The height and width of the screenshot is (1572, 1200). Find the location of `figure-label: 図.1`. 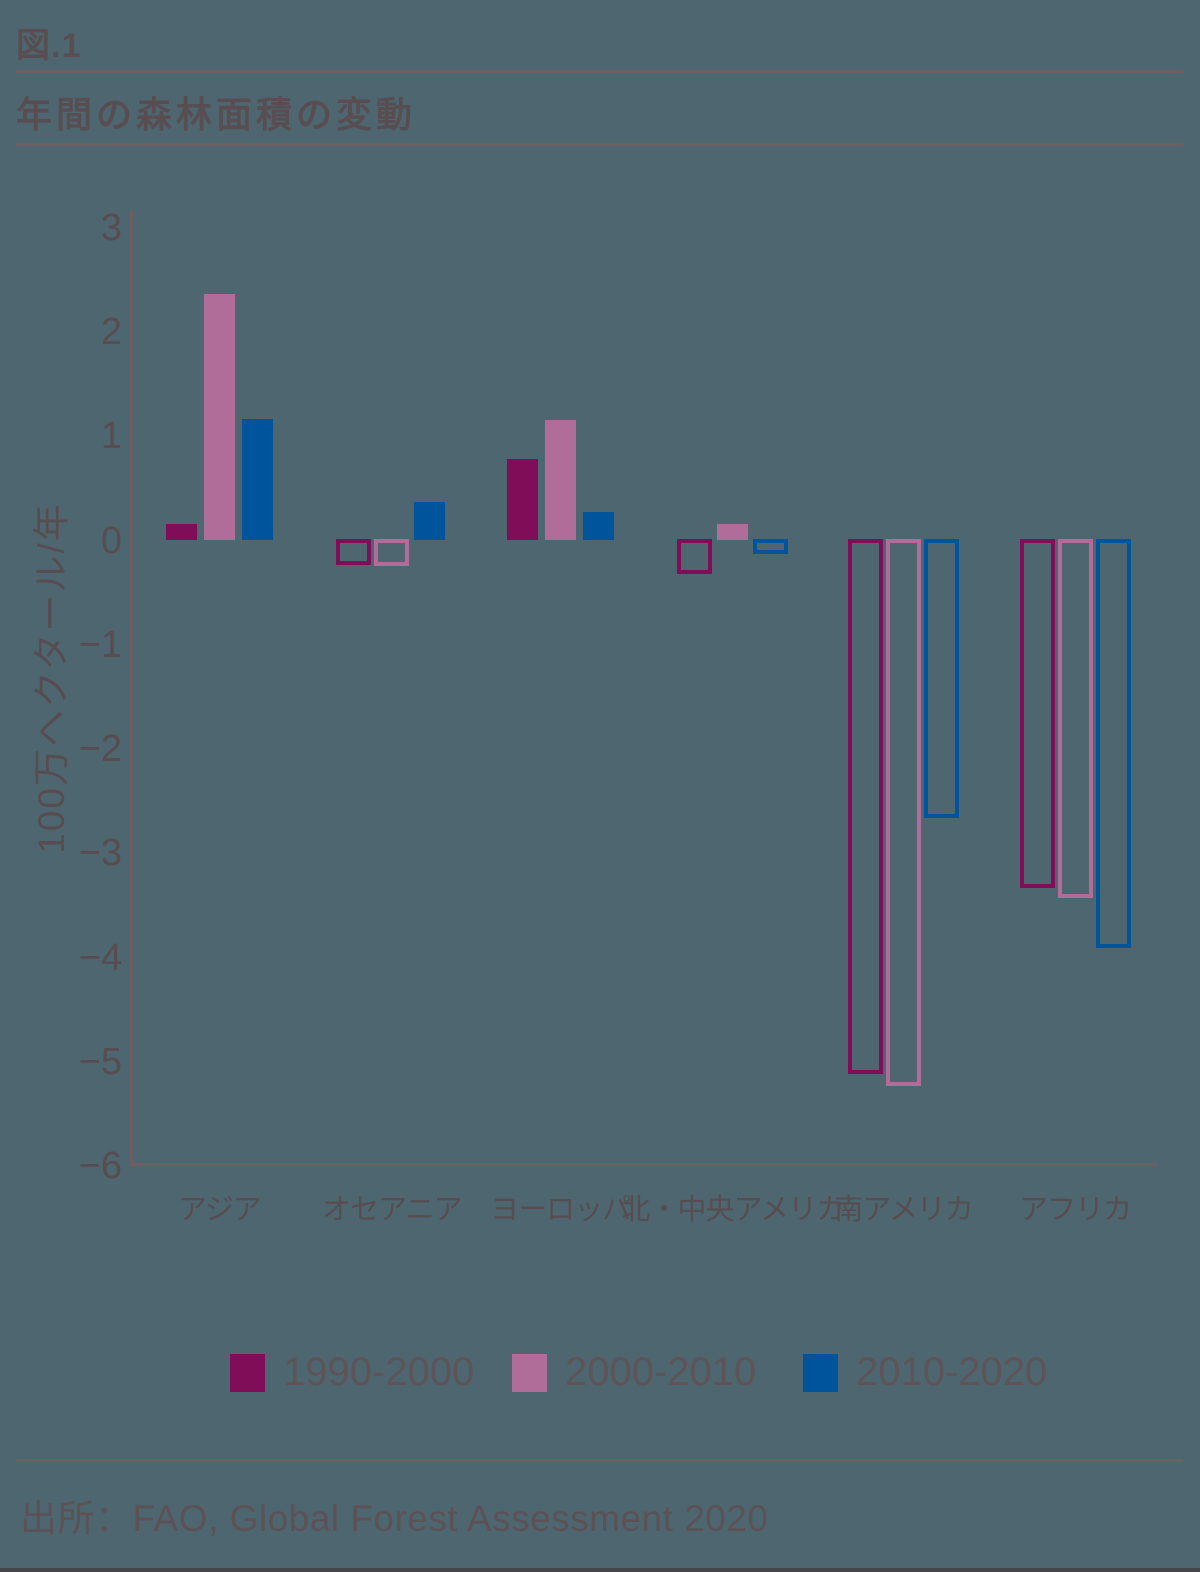

figure-label: 図.1 is located at coordinates (49, 46).